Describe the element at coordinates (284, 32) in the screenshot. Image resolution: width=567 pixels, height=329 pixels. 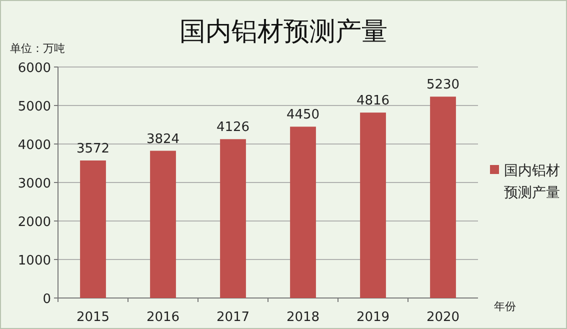
I see `chart-title: 国内铝材预测产量` at that location.